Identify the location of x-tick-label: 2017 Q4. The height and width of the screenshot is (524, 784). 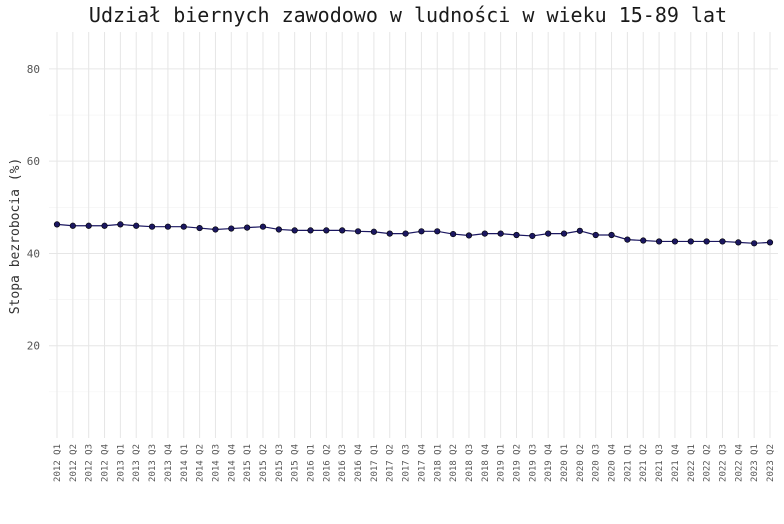
(422, 463).